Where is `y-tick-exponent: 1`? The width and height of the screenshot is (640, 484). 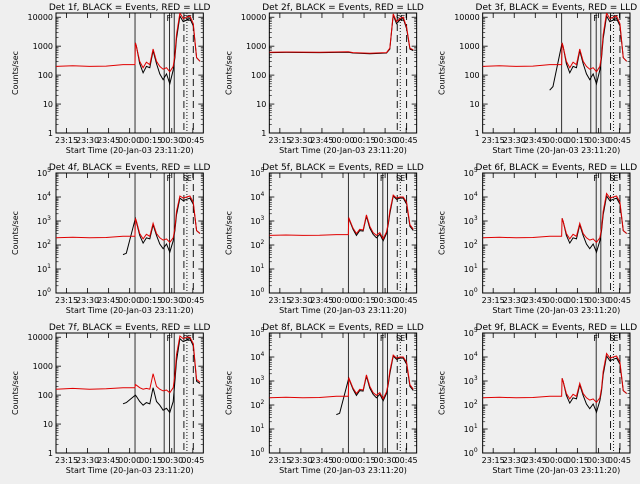
y-tick-exponent: 1 is located at coordinates (476, 426).